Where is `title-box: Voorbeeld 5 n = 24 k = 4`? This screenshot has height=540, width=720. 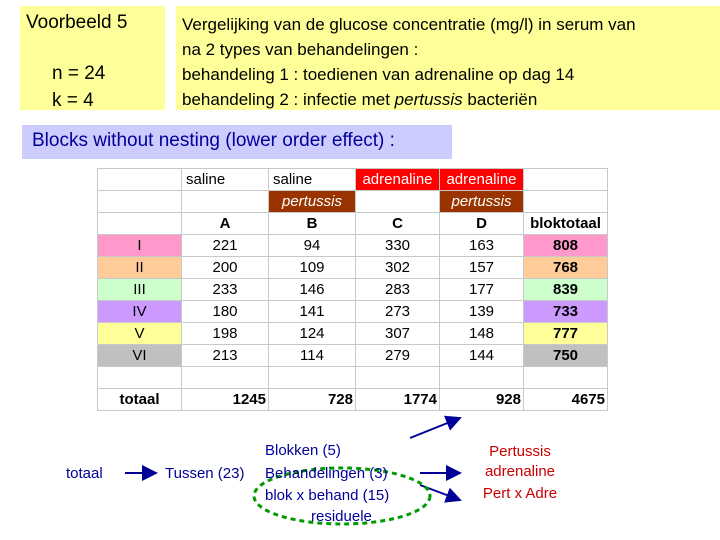 title-box: Voorbeeld 5 n = 24 k = 4 is located at coordinates (92, 58).